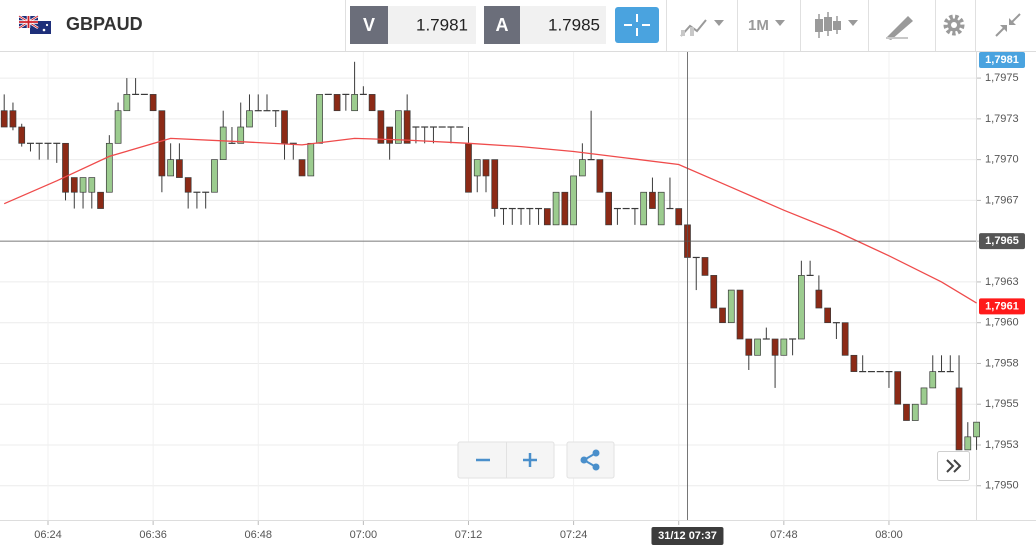 Image resolution: width=1036 pixels, height=552 pixels. I want to click on y-tick-label: 1,7960, so click(1002, 323).